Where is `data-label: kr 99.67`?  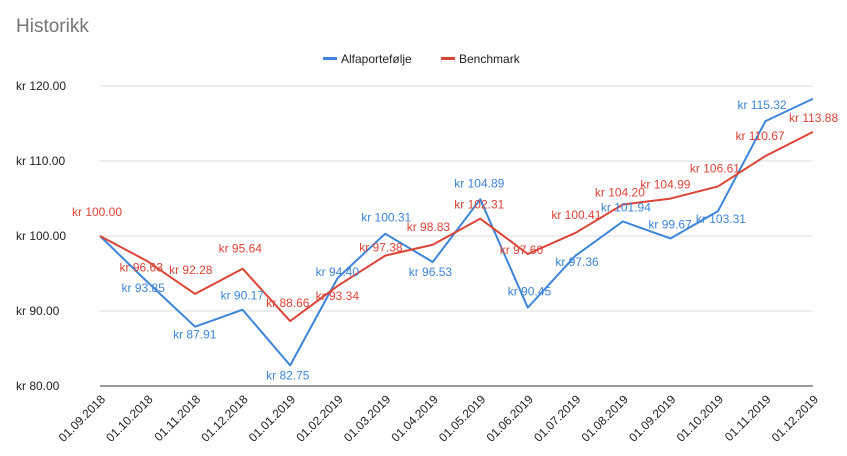 data-label: kr 99.67 is located at coordinates (670, 224).